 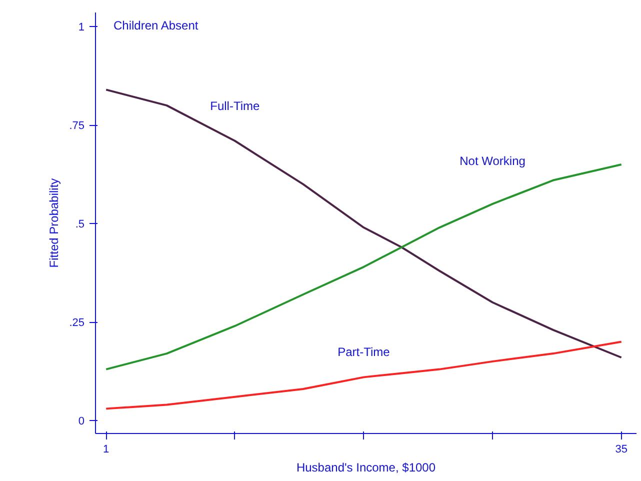 What do you see at coordinates (493, 161) in the screenshot?
I see `series-label: Not Working` at bounding box center [493, 161].